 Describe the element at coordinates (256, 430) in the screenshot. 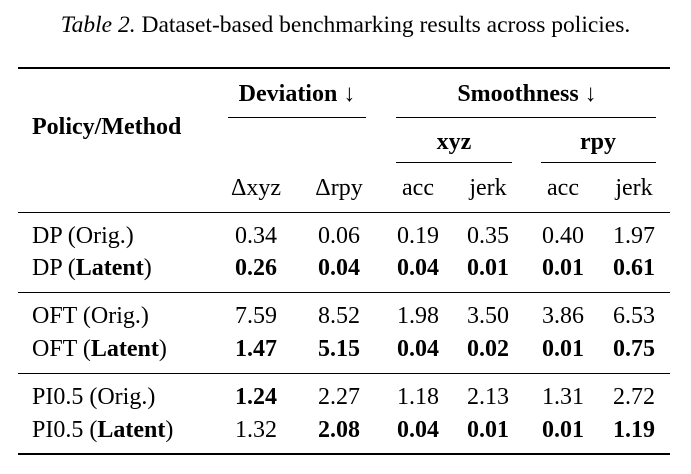

I see `cell-delta-xyz: 1.32` at that location.